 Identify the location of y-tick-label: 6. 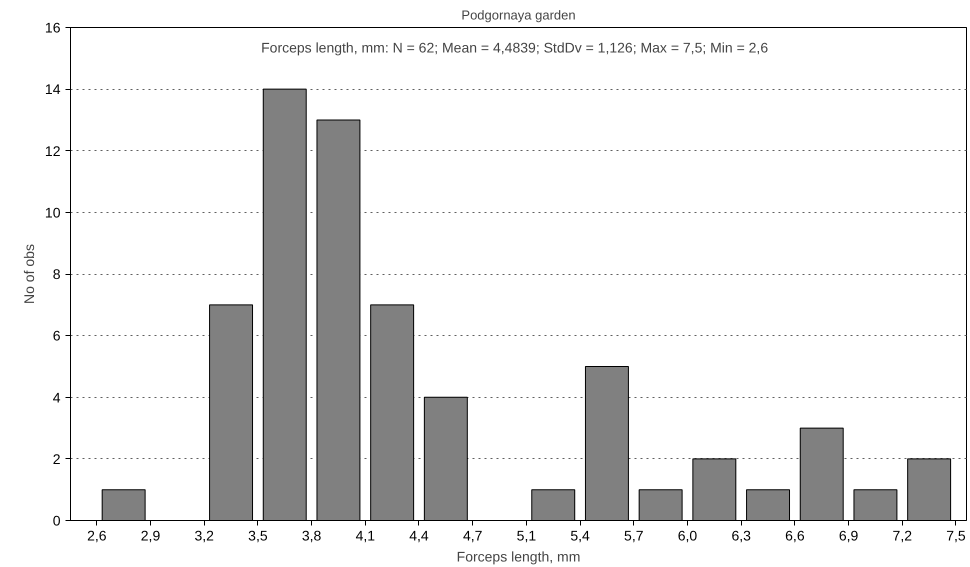
(56, 336).